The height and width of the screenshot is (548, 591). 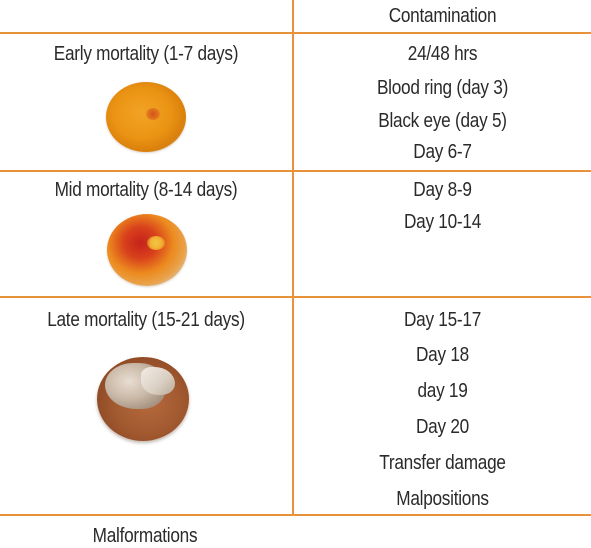 I want to click on late-mortality-label: Late mortality (15-21 days), so click(x=146, y=320).